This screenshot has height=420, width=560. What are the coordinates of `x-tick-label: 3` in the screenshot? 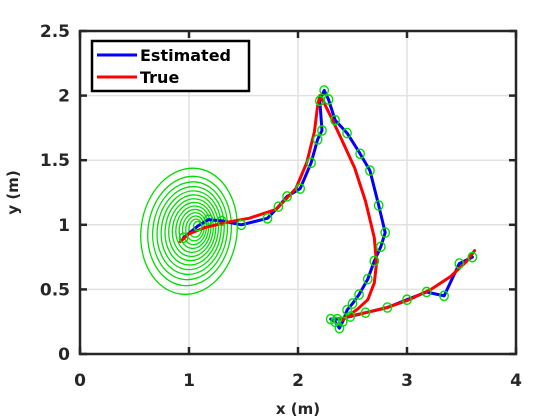 It's located at (407, 381).